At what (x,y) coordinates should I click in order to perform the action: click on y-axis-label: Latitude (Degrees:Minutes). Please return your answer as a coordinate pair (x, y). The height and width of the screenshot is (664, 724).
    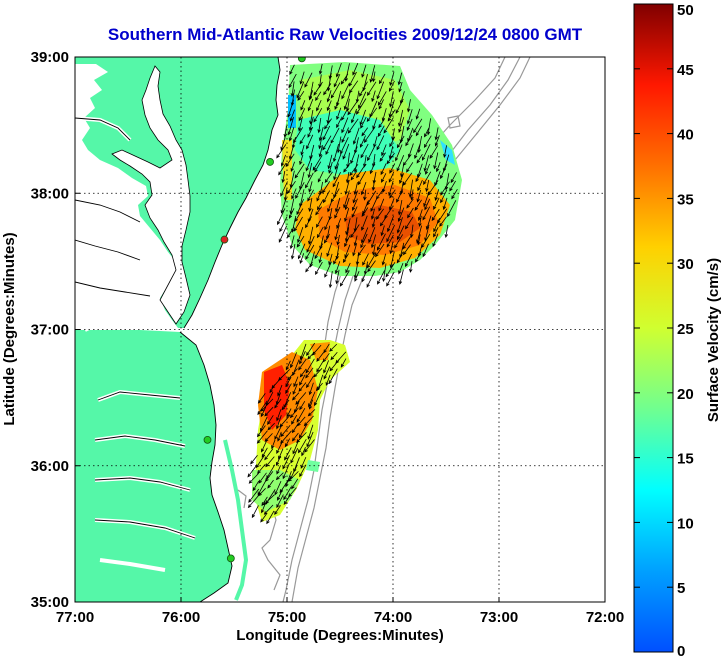
    Looking at the image, I should click on (9, 328).